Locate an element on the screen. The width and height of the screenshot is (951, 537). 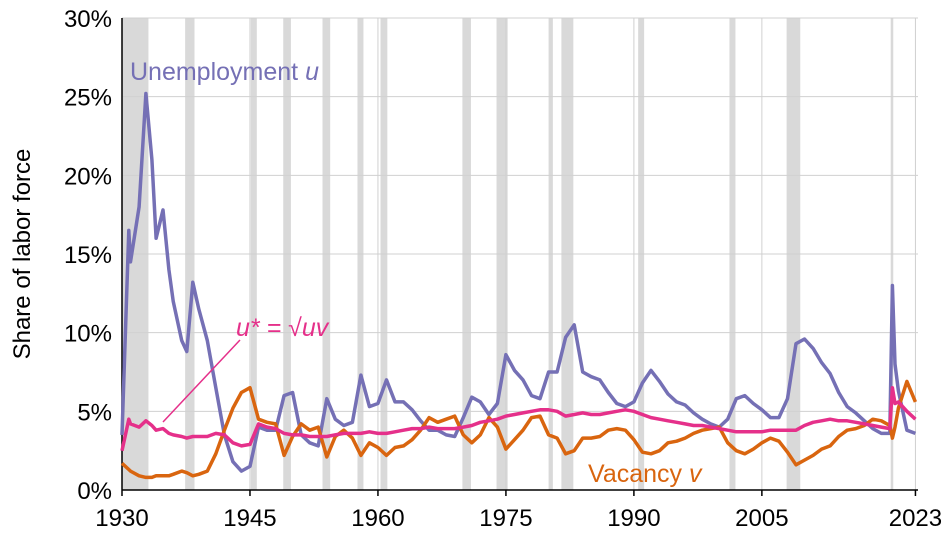
x-tick-label: 2023 is located at coordinates (915, 518).